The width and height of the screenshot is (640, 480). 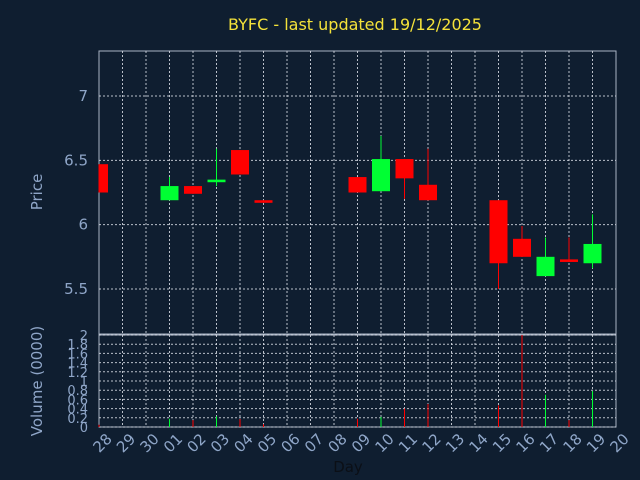 What do you see at coordinates (84, 336) in the screenshot?
I see `volume-y-tick-label: 2` at bounding box center [84, 336].